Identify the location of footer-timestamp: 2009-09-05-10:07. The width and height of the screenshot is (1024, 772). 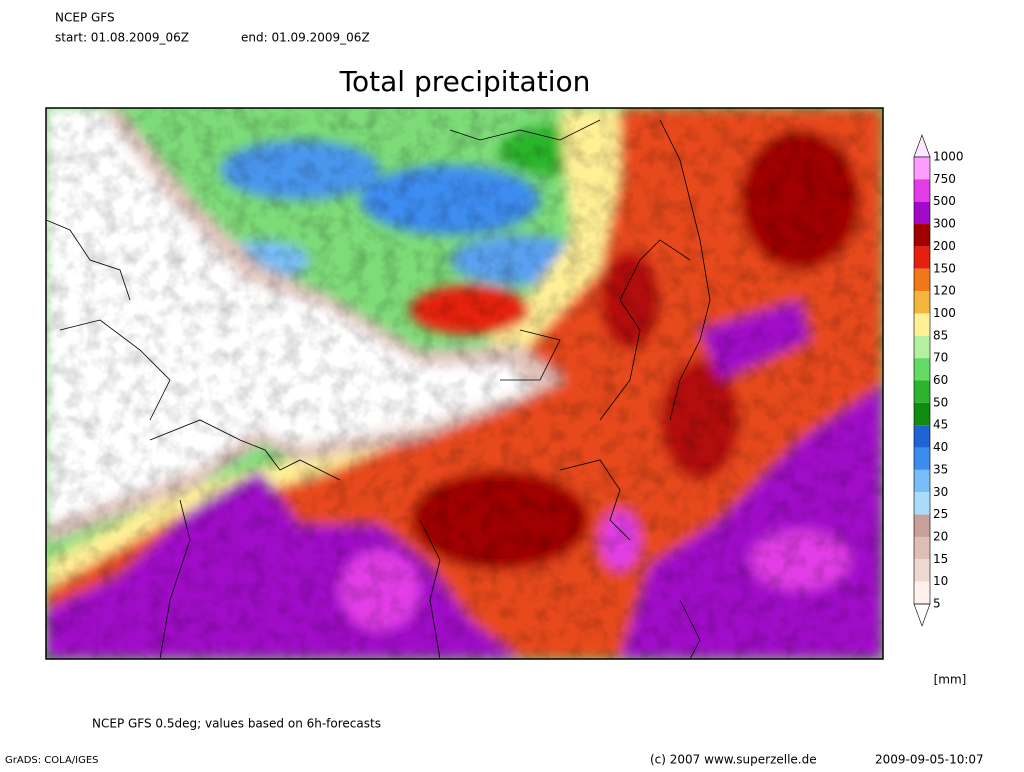
(929, 760).